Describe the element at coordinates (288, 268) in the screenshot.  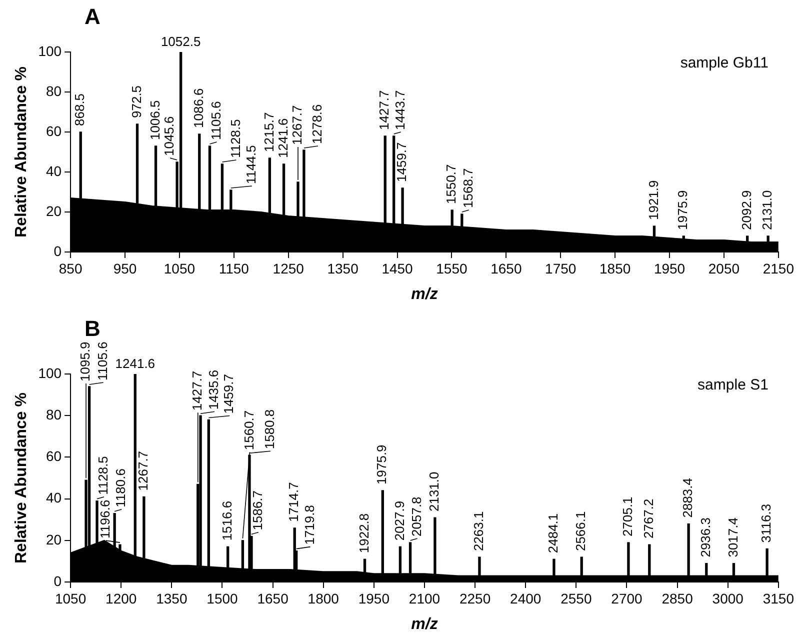
I see `x-tick-label: 1250` at that location.